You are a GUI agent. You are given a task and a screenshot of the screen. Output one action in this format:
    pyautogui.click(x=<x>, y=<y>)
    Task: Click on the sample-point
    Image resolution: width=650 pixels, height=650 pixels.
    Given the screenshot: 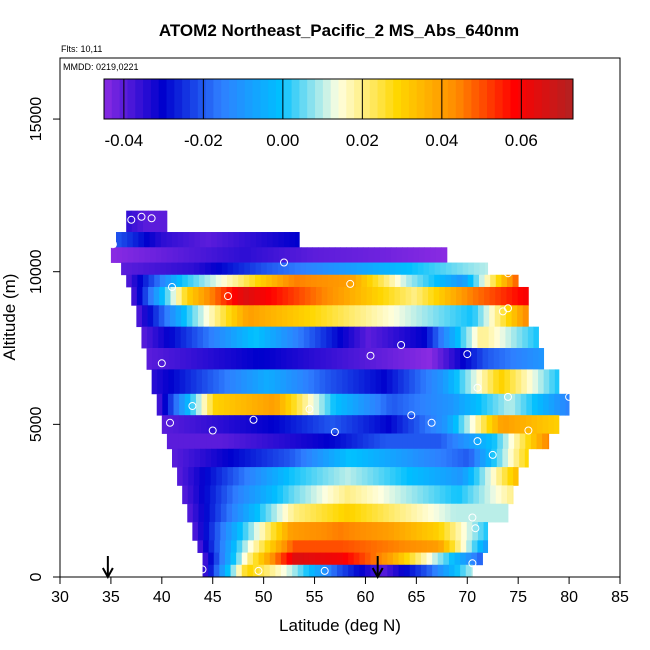 What is the action you would take?
    pyautogui.click(x=475, y=528)
    